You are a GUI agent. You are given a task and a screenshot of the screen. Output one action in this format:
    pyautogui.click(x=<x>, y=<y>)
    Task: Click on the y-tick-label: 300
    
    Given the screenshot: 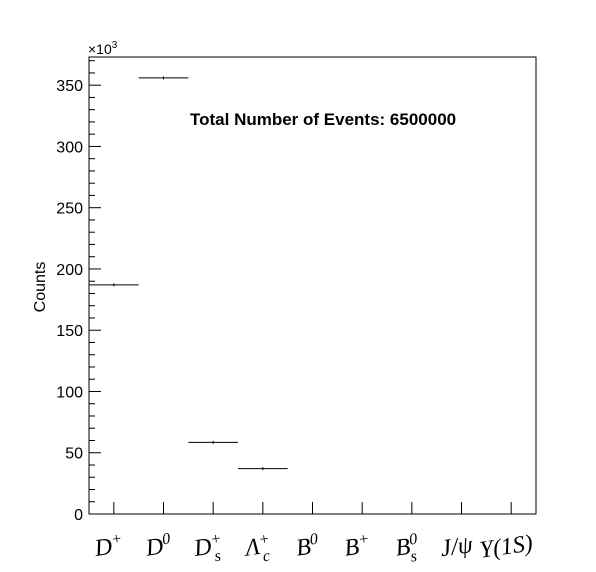 What is the action you would take?
    pyautogui.click(x=69, y=147)
    